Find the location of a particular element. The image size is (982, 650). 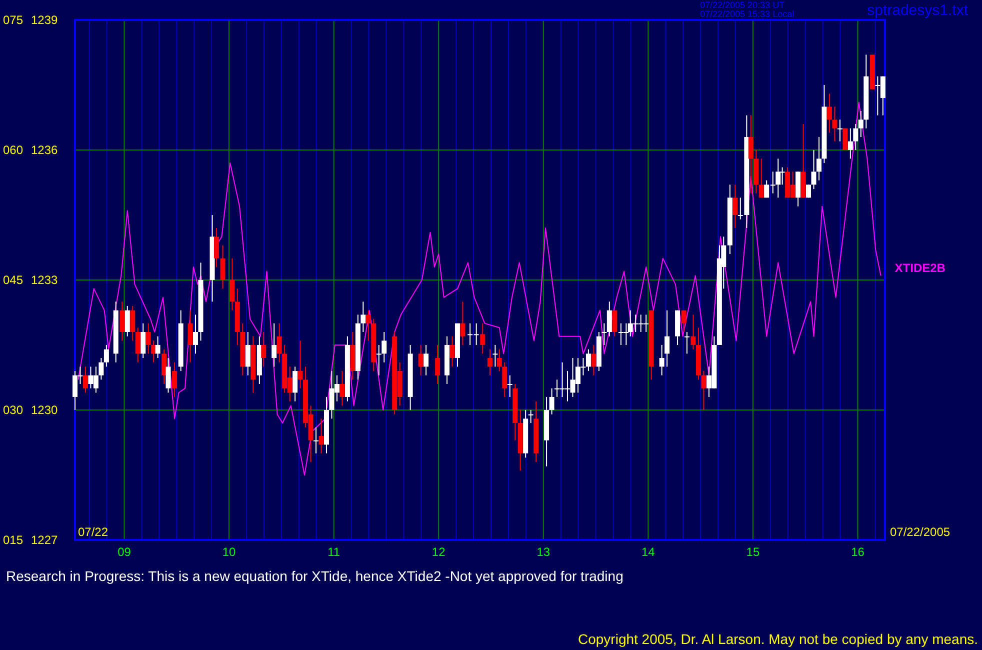

x-tick-label: 13 is located at coordinates (543, 552).